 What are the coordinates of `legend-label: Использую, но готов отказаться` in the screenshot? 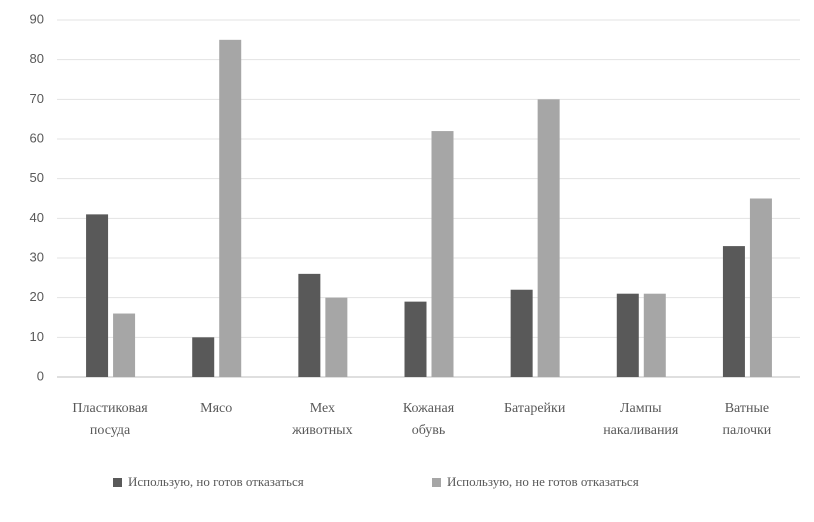 It's located at (216, 481).